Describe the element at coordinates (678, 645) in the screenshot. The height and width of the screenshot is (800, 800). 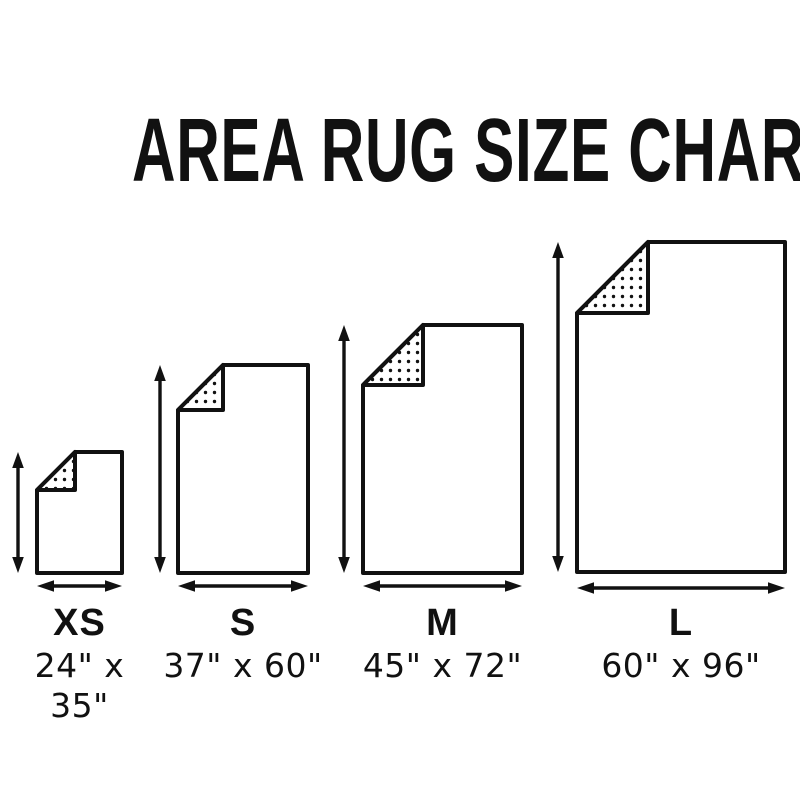
I see `size-label-group: L 60" x 96"` at that location.